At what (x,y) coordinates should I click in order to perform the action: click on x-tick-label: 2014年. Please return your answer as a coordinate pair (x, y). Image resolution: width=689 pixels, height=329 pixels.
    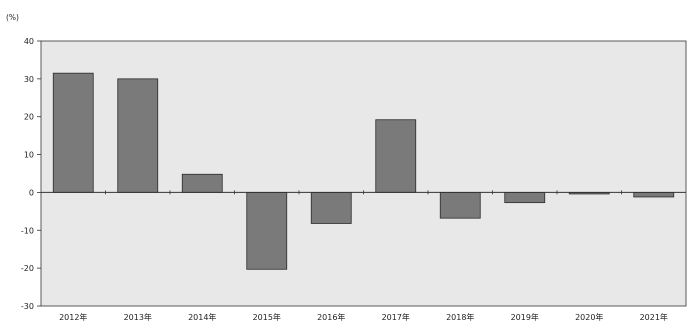
    Looking at the image, I should click on (202, 317).